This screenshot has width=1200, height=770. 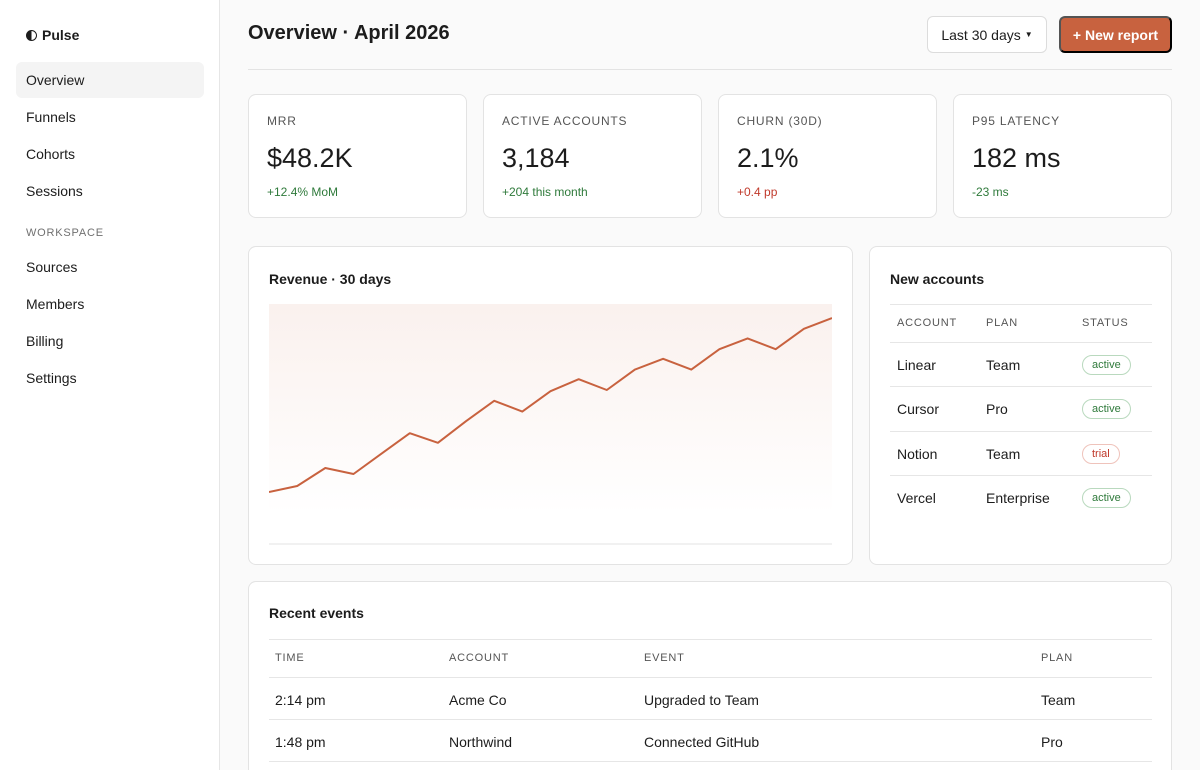 I want to click on kpi-value: 2.1%, so click(x=768, y=158).